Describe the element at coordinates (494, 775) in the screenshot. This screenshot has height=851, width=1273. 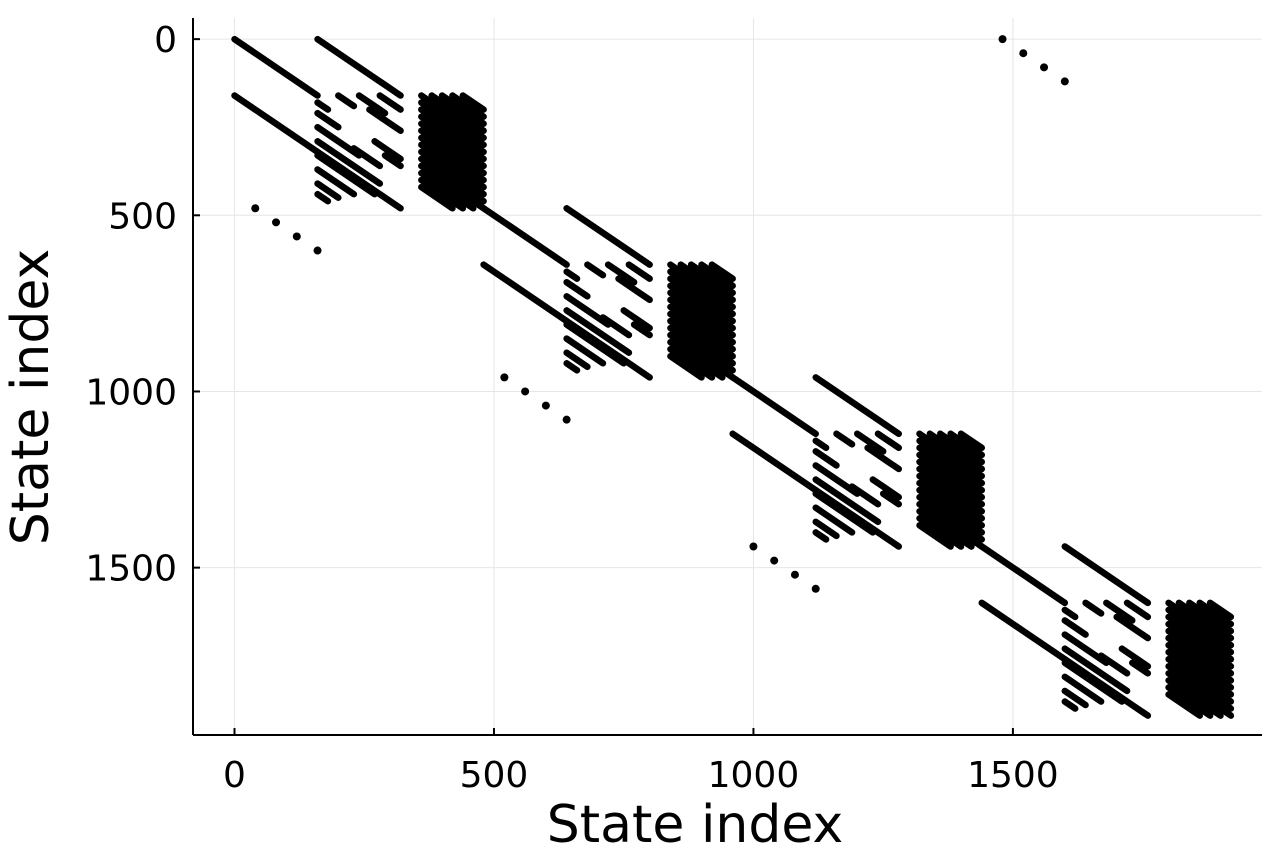
I see `x-tick-label: 500` at that location.